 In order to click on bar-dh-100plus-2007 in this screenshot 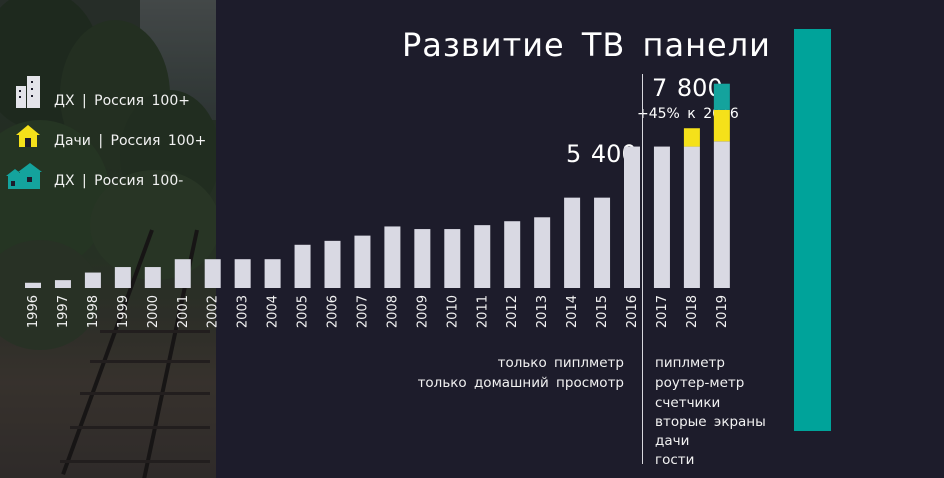, I will do `click(362, 261)`.